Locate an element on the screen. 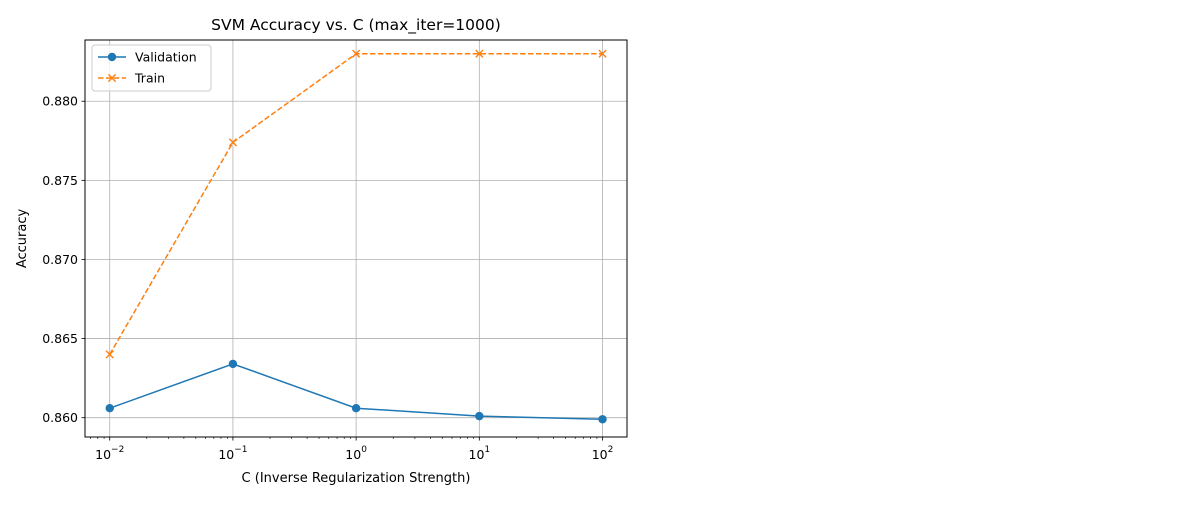 This screenshot has width=1200, height=505. x-tick-label: 10⁰ is located at coordinates (356, 453).